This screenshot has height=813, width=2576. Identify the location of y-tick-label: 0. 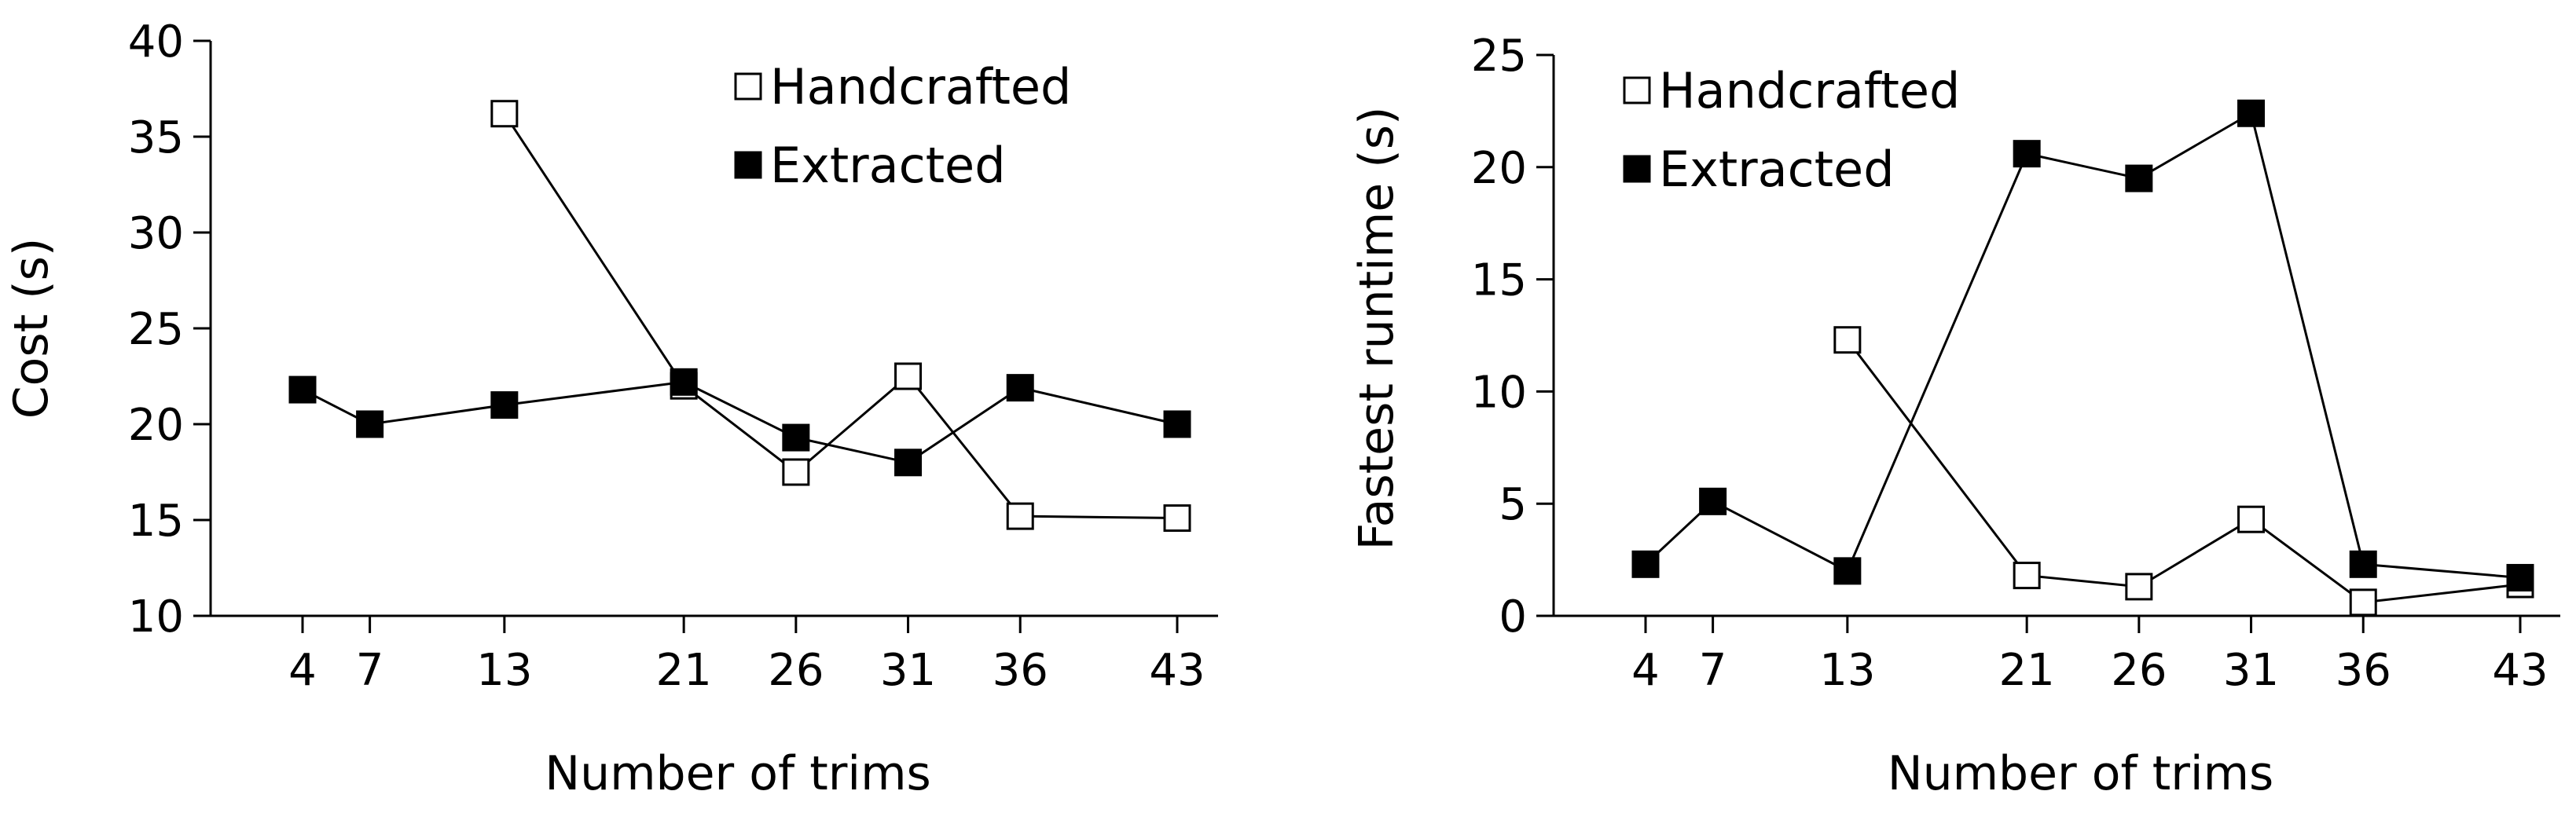
(1513, 617).